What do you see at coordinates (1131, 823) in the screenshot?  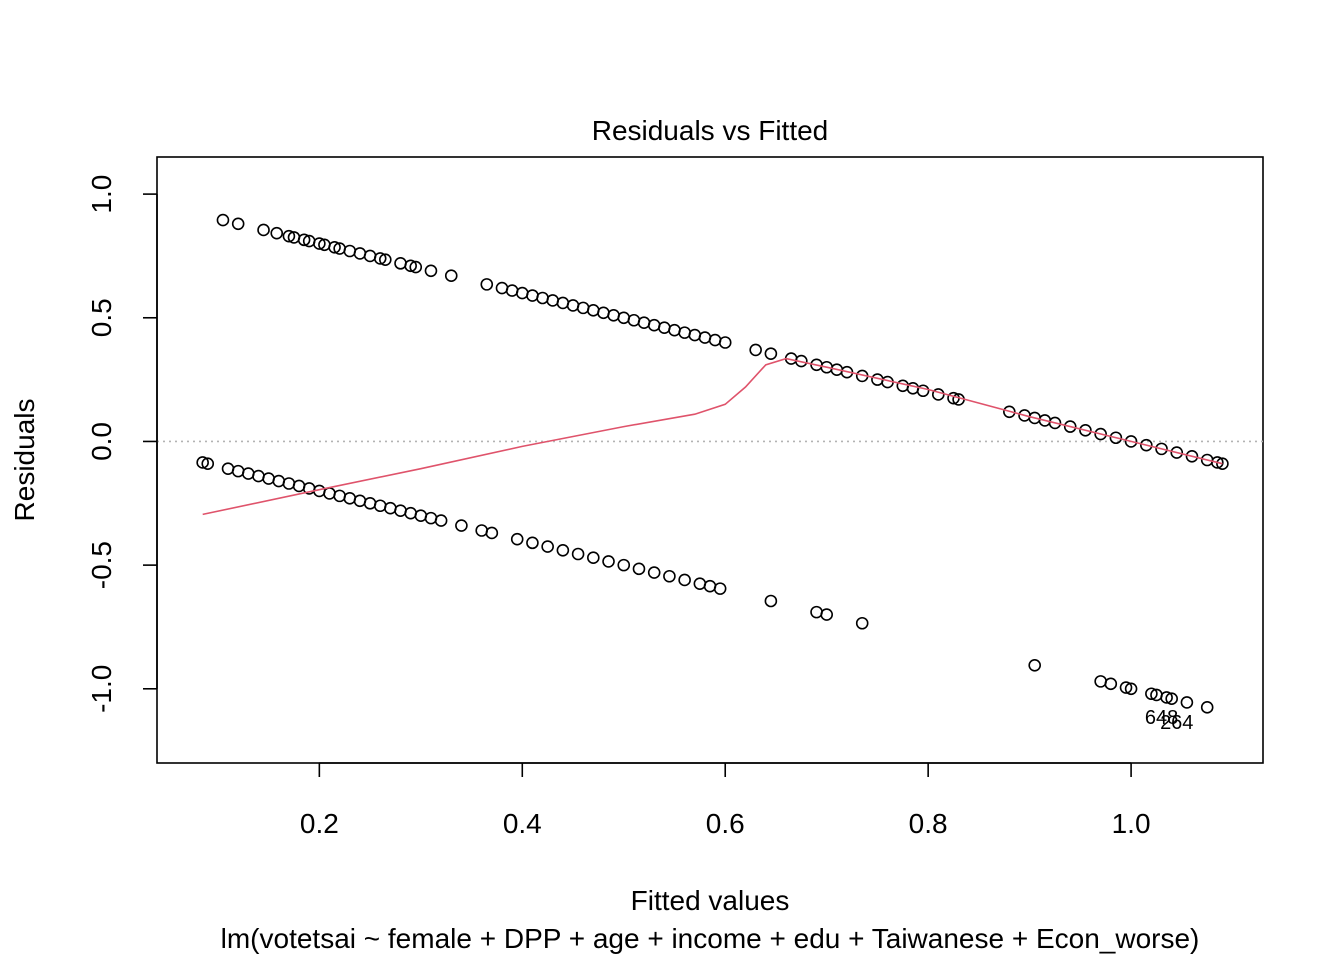 I see `x-tick-label: 1.0` at bounding box center [1131, 823].